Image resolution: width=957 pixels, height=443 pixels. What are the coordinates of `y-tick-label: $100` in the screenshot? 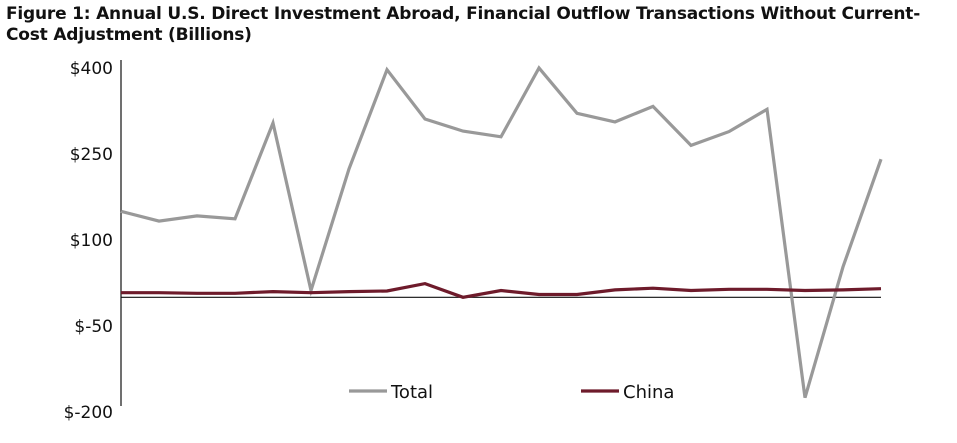 It's located at (91, 241).